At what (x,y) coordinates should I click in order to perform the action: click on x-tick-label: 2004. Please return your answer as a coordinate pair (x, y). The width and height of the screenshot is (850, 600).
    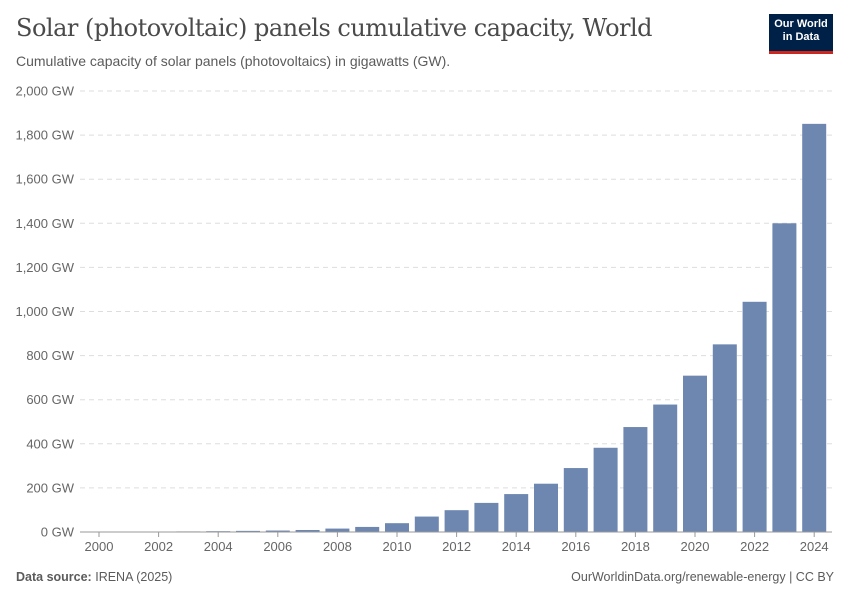
    Looking at the image, I should click on (218, 546).